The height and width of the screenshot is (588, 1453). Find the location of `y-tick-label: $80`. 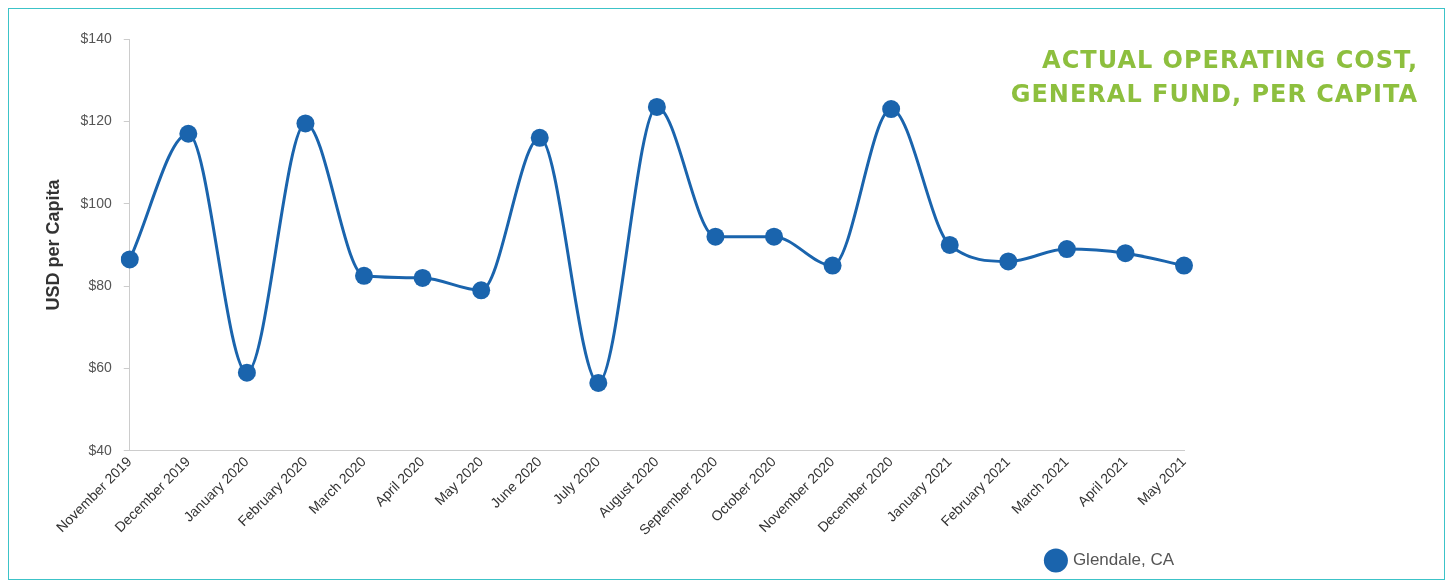

y-tick-label: $80 is located at coordinates (100, 285).